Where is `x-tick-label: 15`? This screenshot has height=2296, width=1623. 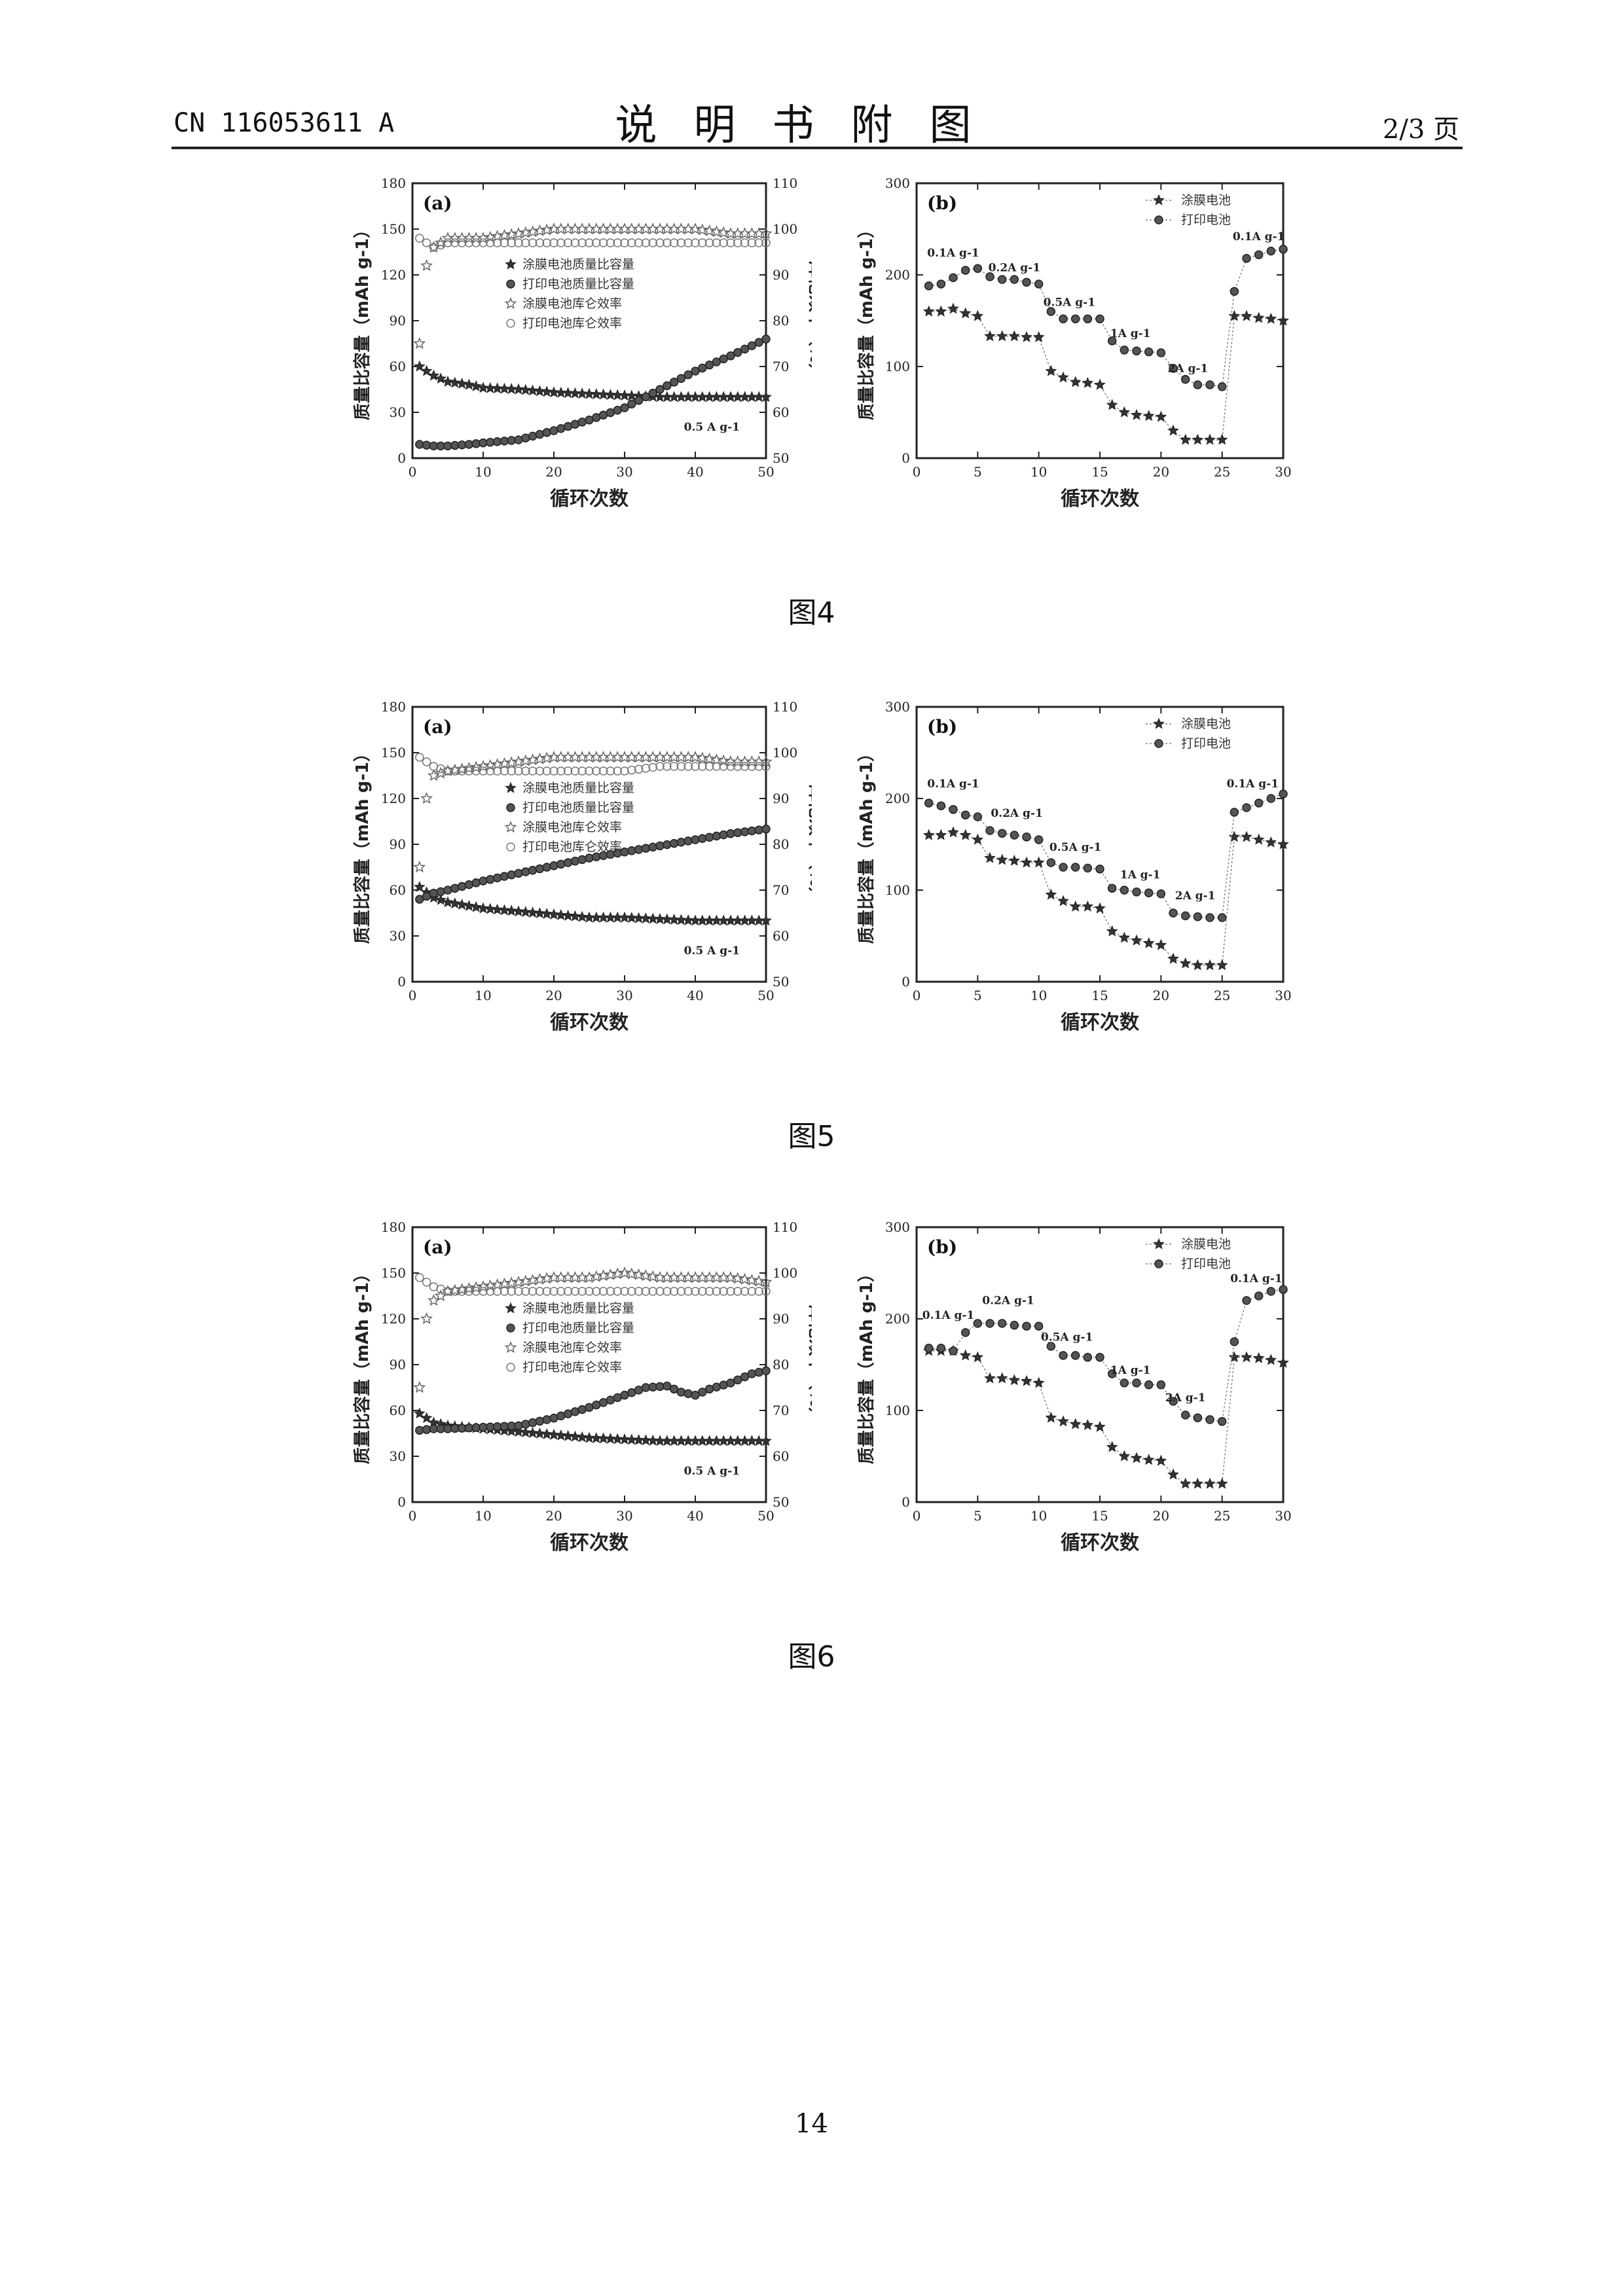
x-tick-label: 15 is located at coordinates (1099, 1516).